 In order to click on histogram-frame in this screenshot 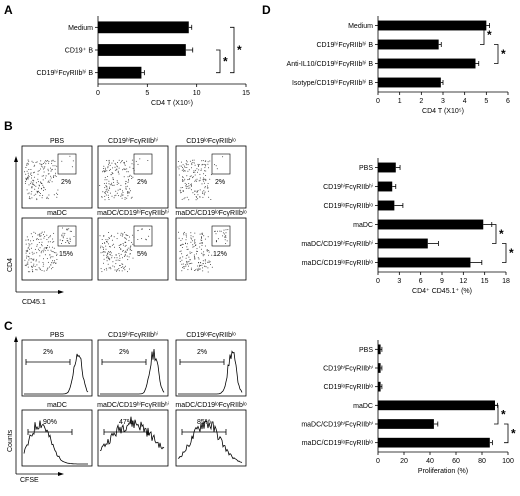, I will do `click(57, 438)`.